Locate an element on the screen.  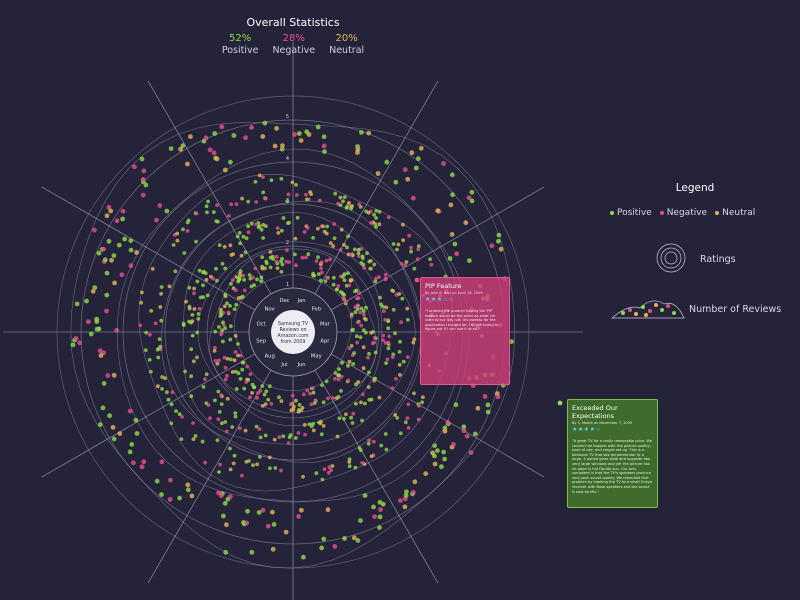
month-spoke is located at coordinates (167, 404).